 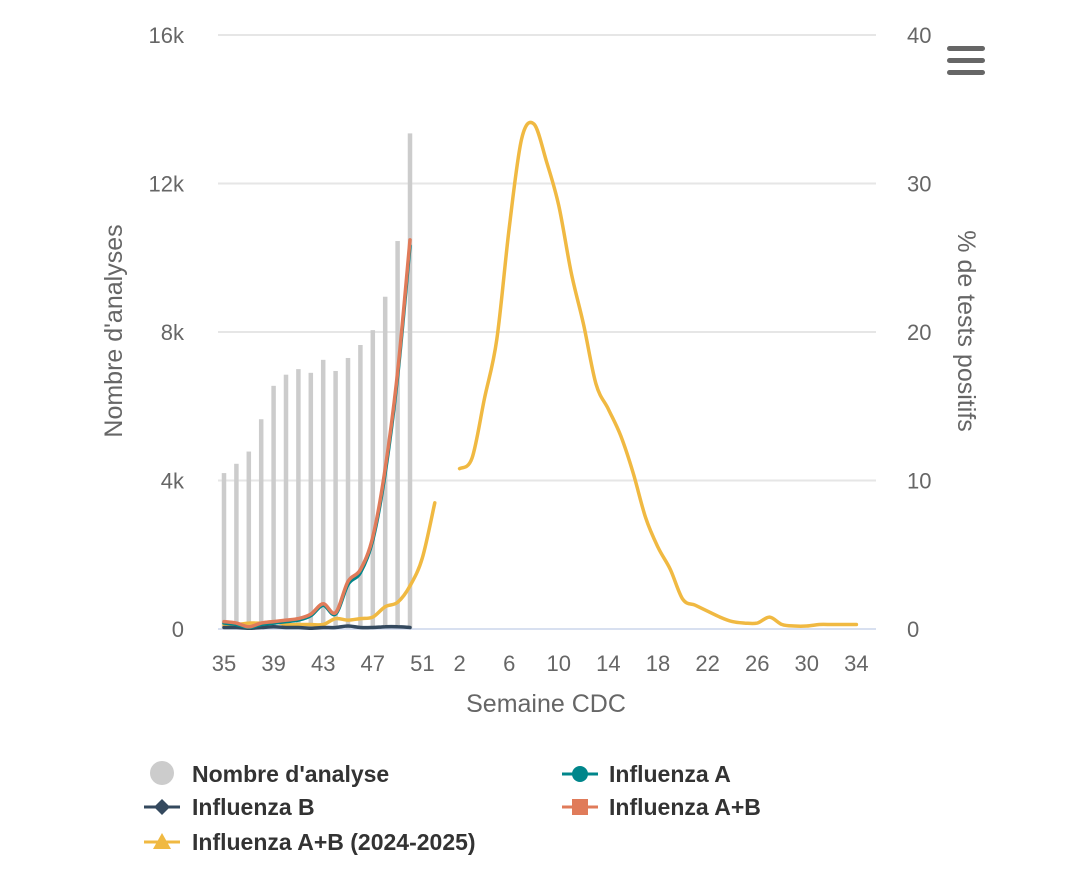 I want to click on legend-label: Influenza A+B, so click(x=685, y=807).